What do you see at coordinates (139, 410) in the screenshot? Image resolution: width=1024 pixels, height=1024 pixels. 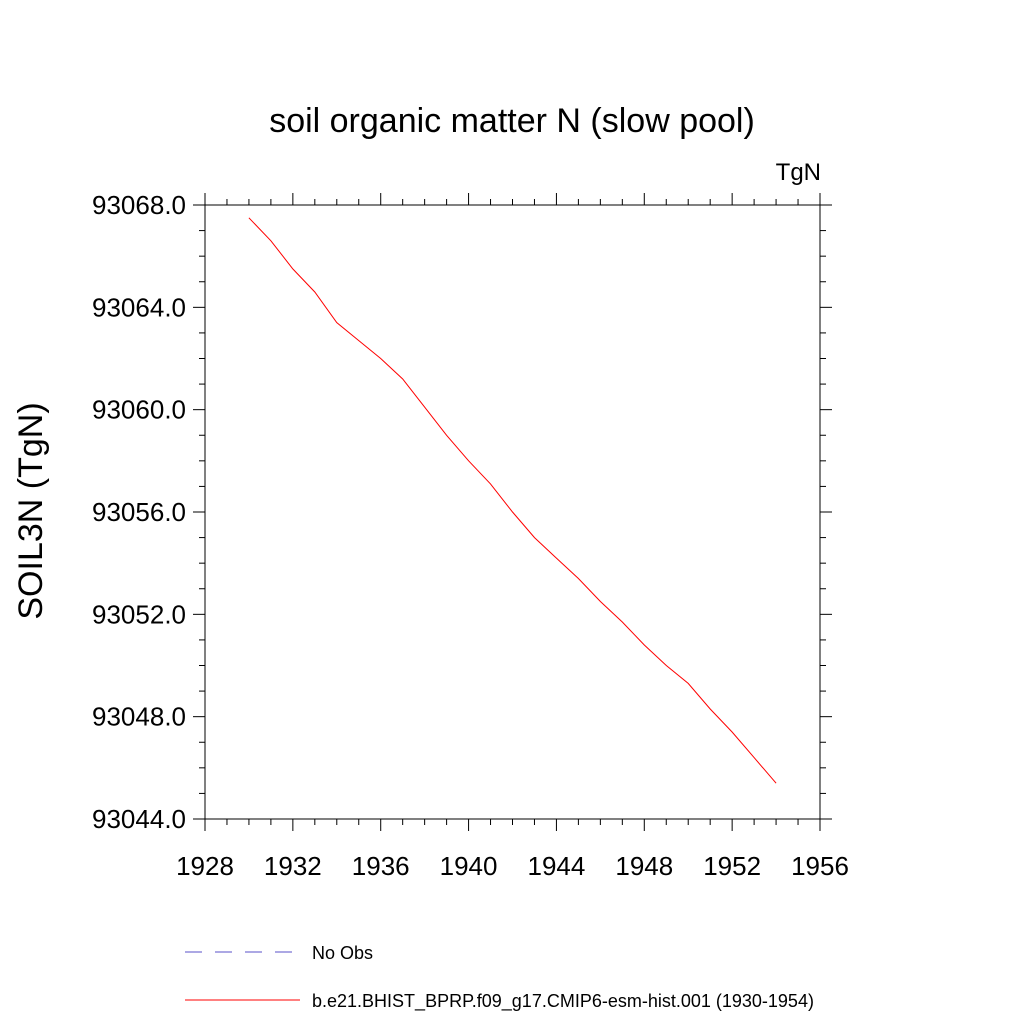 I see `y-tick-label: 93060.0` at bounding box center [139, 410].